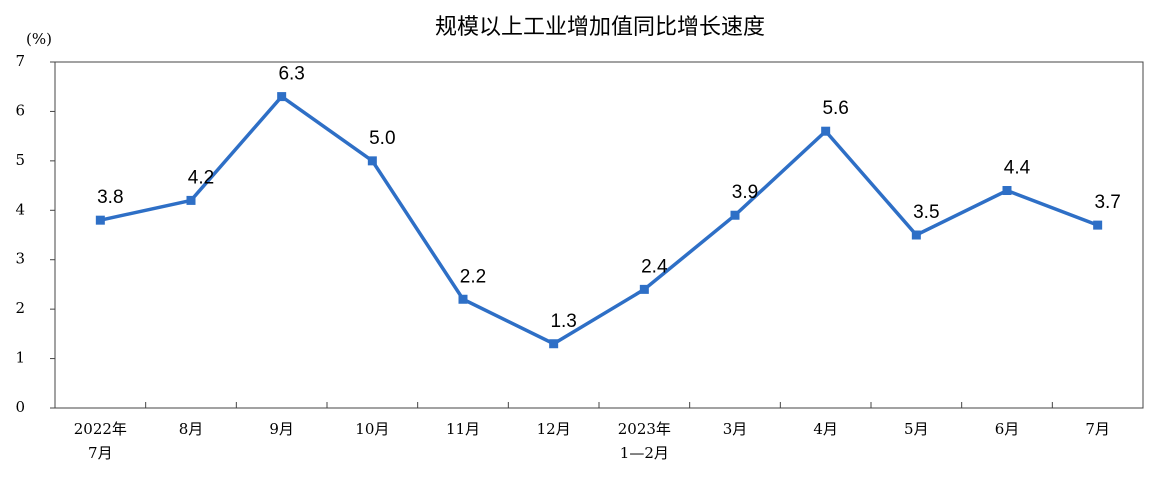 The image size is (1149, 477). What do you see at coordinates (110, 197) in the screenshot?
I see `value-label: 3.8` at bounding box center [110, 197].